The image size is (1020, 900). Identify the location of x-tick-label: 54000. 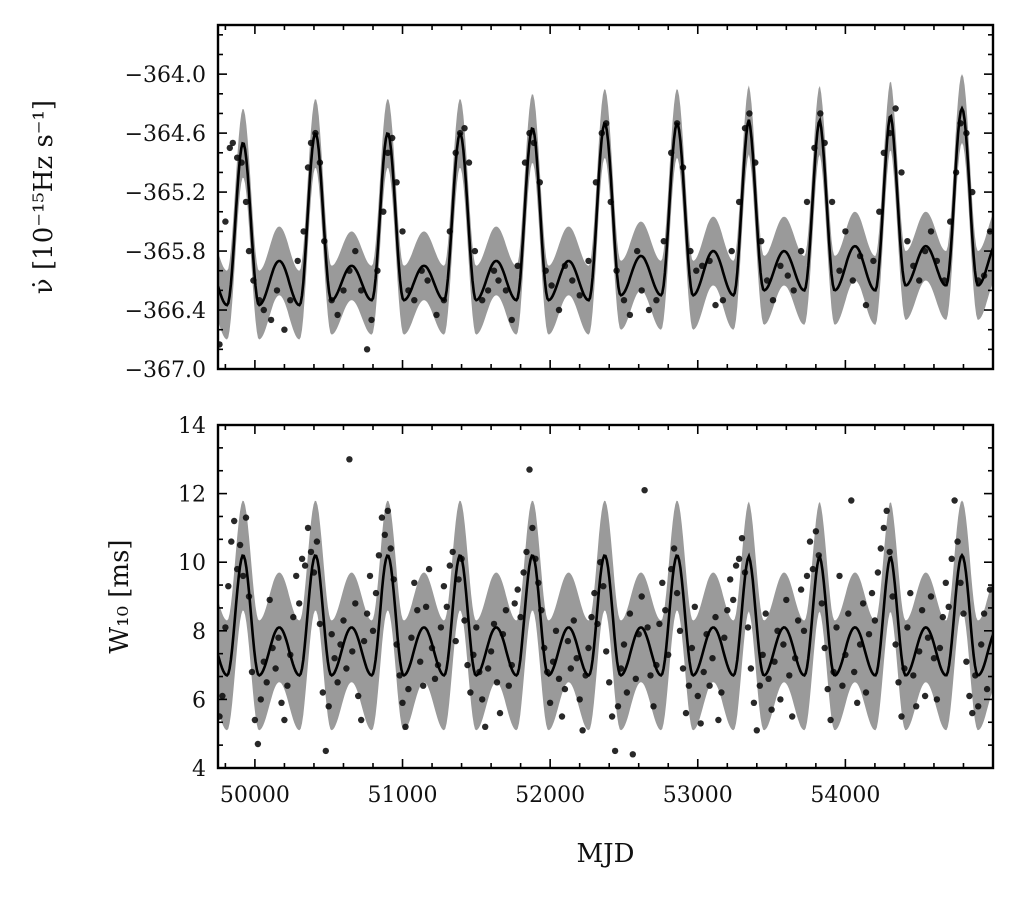
(845, 795).